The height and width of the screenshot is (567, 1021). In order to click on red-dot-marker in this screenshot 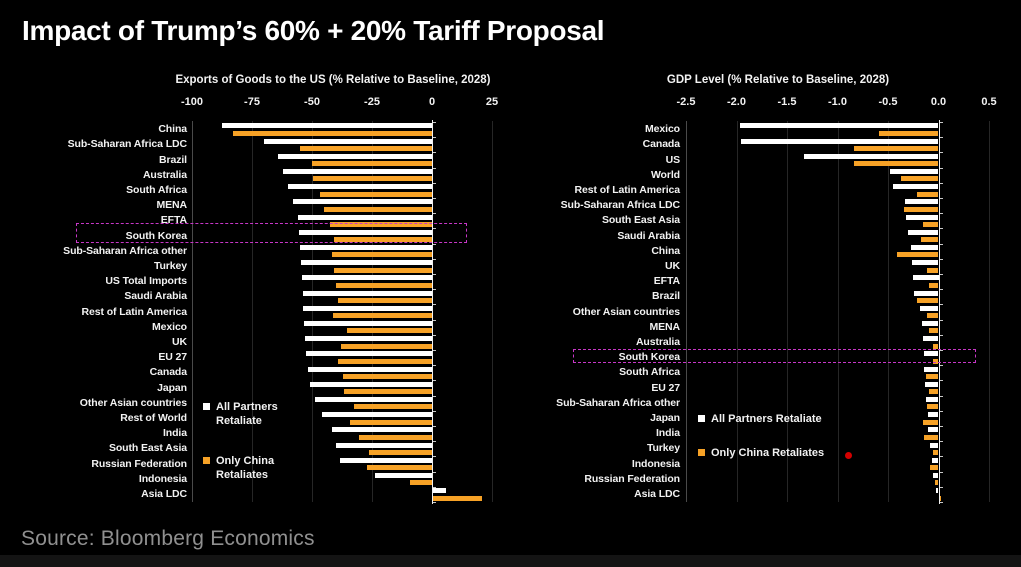, I will do `click(848, 455)`.